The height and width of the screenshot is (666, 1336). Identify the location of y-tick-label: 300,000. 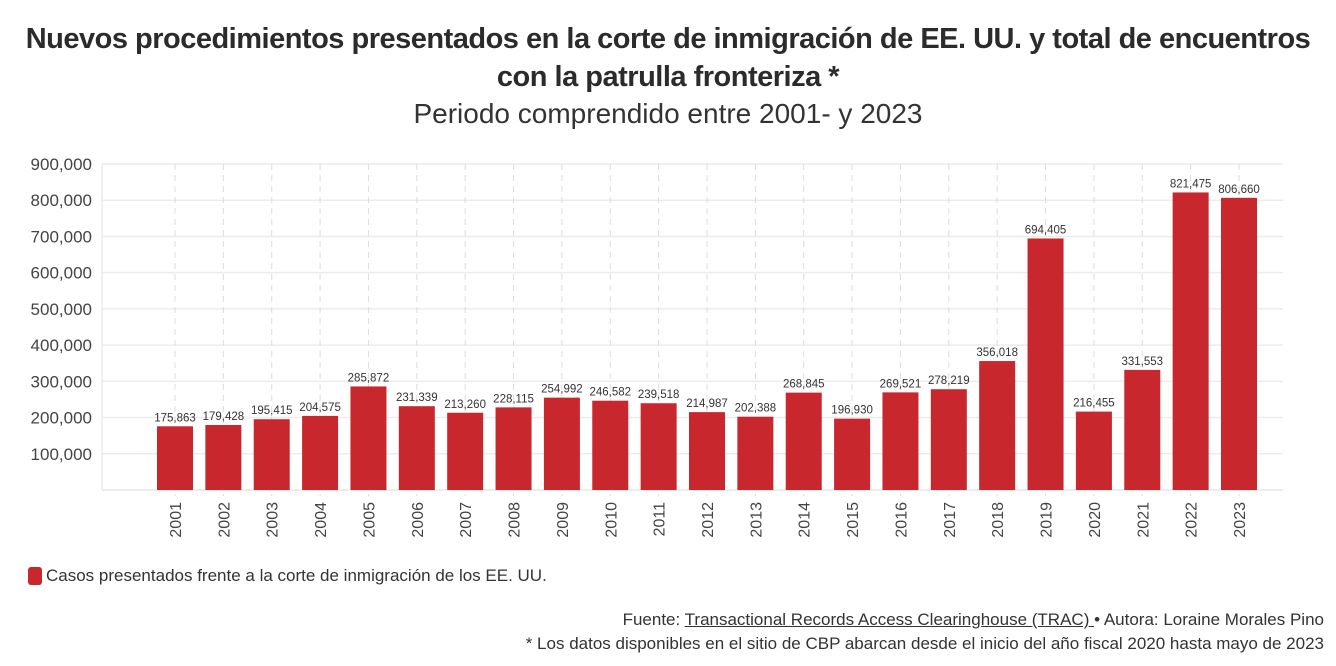
(61, 381).